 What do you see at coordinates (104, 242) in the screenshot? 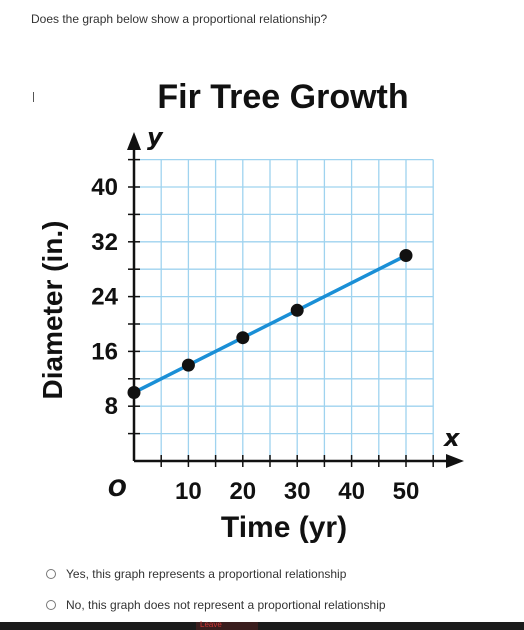
I see `y-tick-label: 32` at bounding box center [104, 242].